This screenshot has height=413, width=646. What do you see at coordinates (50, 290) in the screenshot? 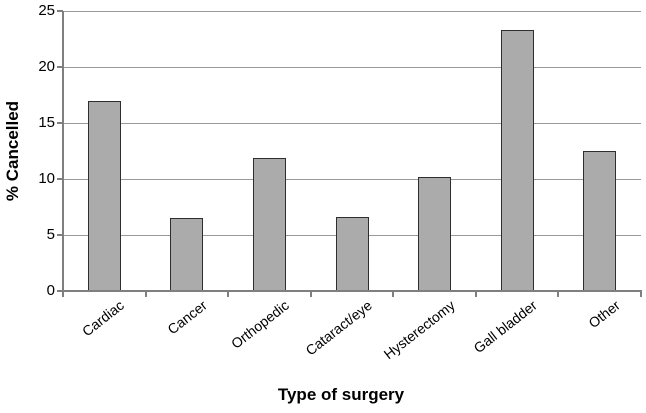
I see `y-tick-label-0: 0` at bounding box center [50, 290].